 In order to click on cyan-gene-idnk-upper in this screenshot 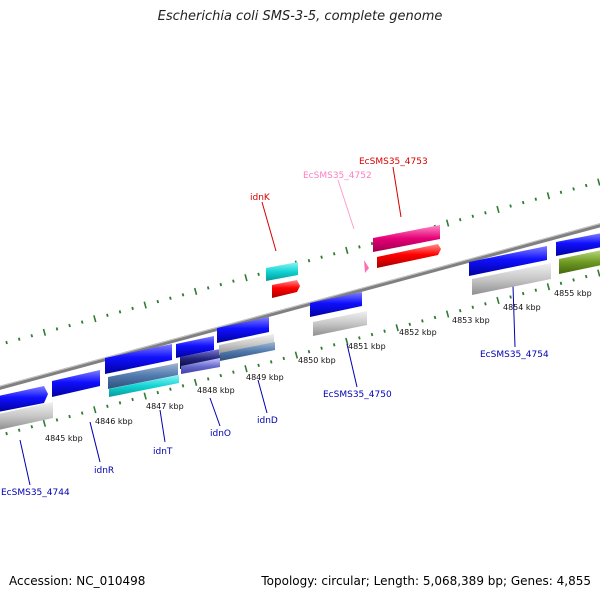, I will do `click(282, 271)`.